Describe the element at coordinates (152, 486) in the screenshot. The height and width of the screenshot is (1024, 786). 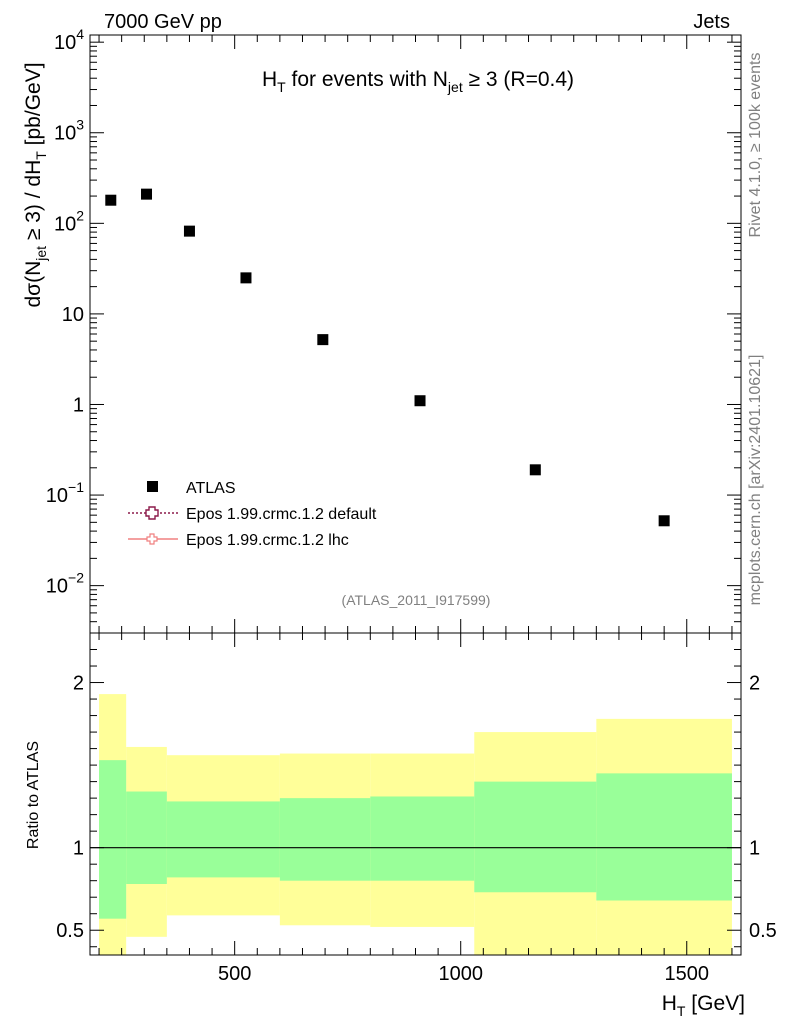
I see `legend-atlas-marker` at that location.